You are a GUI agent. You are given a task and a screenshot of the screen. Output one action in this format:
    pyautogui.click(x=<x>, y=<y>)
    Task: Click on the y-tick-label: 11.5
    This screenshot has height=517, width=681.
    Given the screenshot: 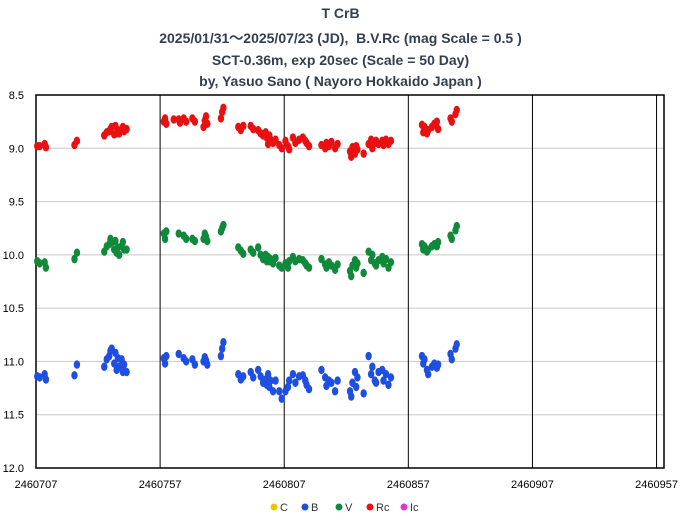 What is the action you would take?
    pyautogui.click(x=13, y=416)
    